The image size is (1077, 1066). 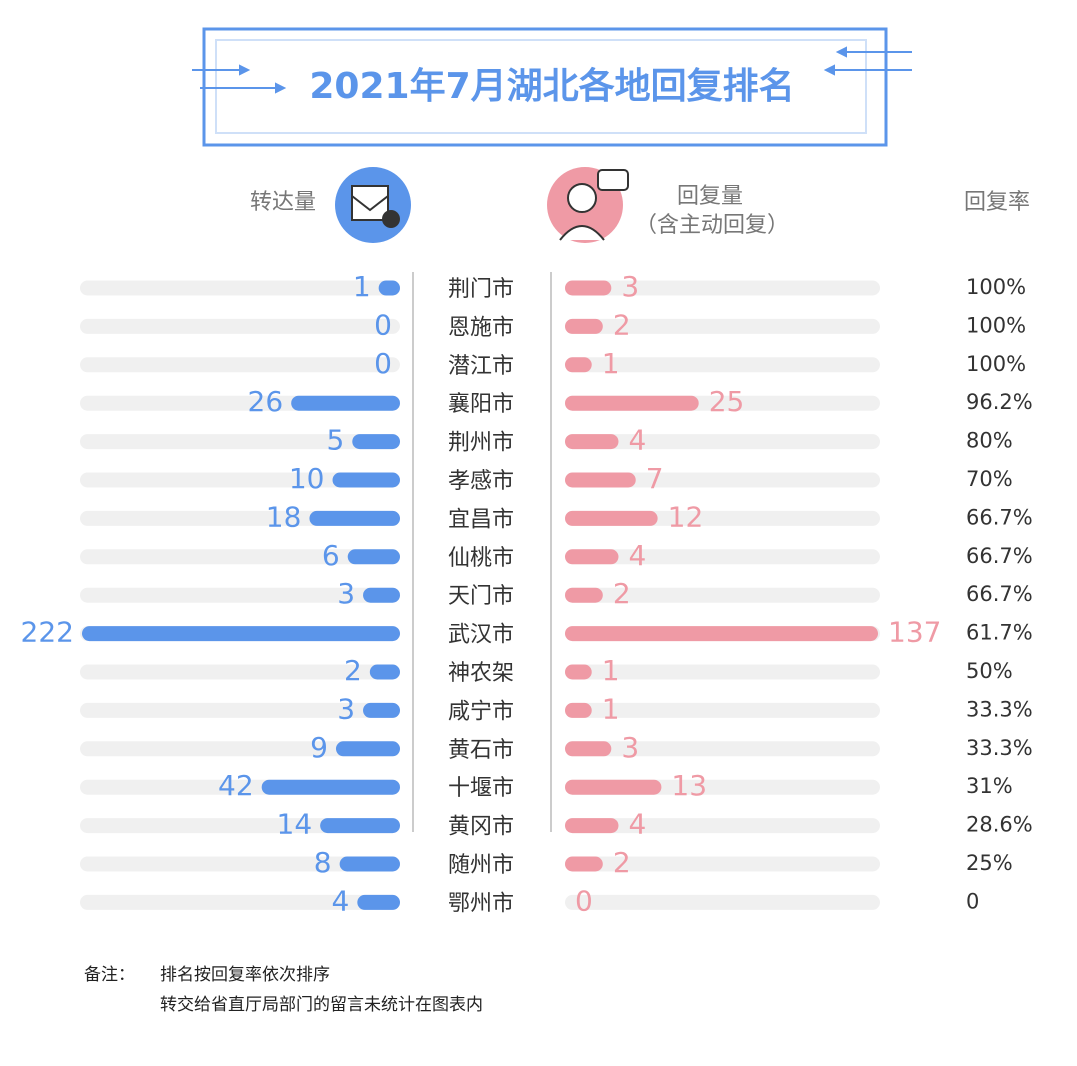 I want to click on city-label: 随州市, so click(x=481, y=865).